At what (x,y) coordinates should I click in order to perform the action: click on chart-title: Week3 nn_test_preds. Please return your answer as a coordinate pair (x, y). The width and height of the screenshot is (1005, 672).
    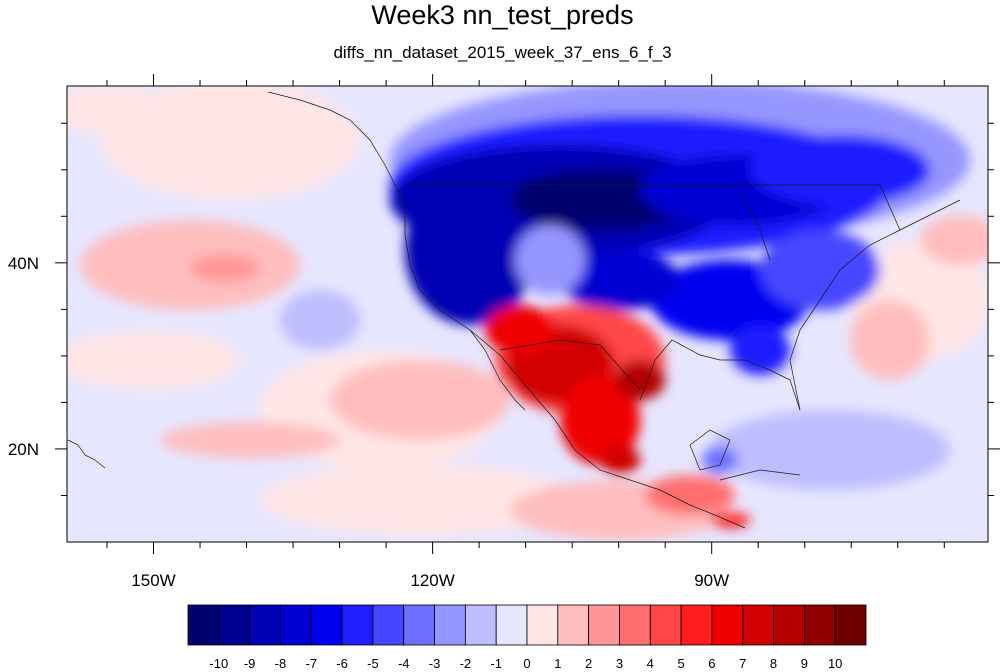
    Looking at the image, I should click on (502, 15).